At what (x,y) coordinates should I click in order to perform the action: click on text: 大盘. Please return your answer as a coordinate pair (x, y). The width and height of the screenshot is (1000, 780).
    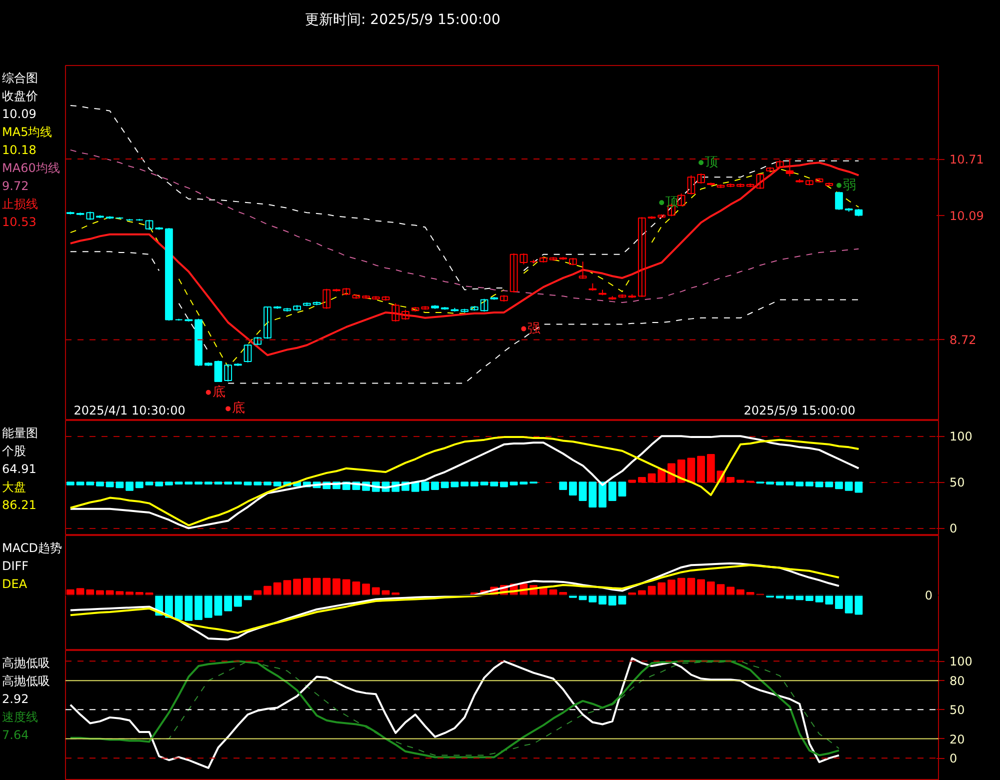
    Looking at the image, I should click on (14, 487).